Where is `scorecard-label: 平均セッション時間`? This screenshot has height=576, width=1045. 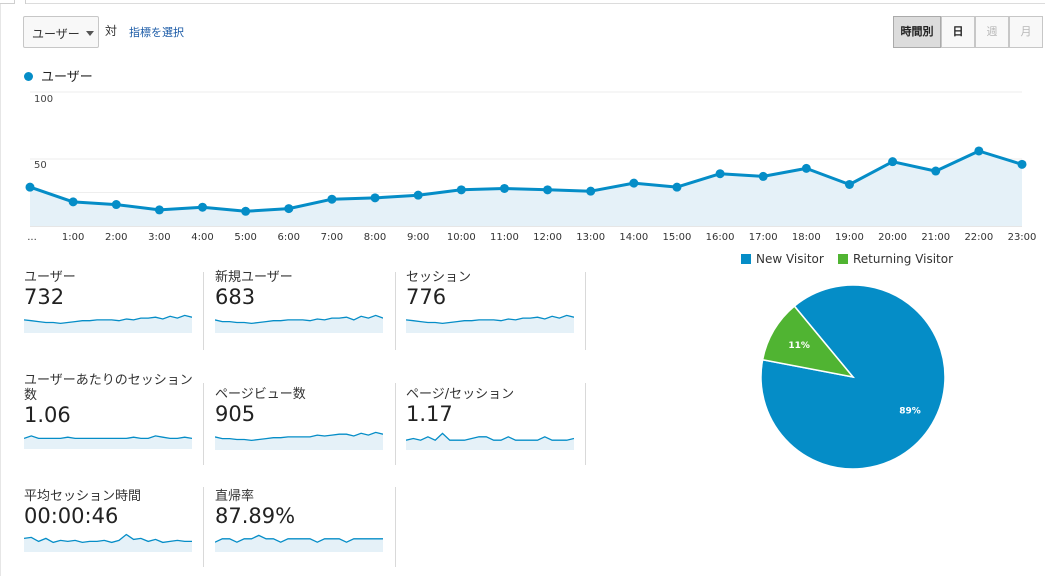 scorecard-label: 平均セッション時間 is located at coordinates (83, 496).